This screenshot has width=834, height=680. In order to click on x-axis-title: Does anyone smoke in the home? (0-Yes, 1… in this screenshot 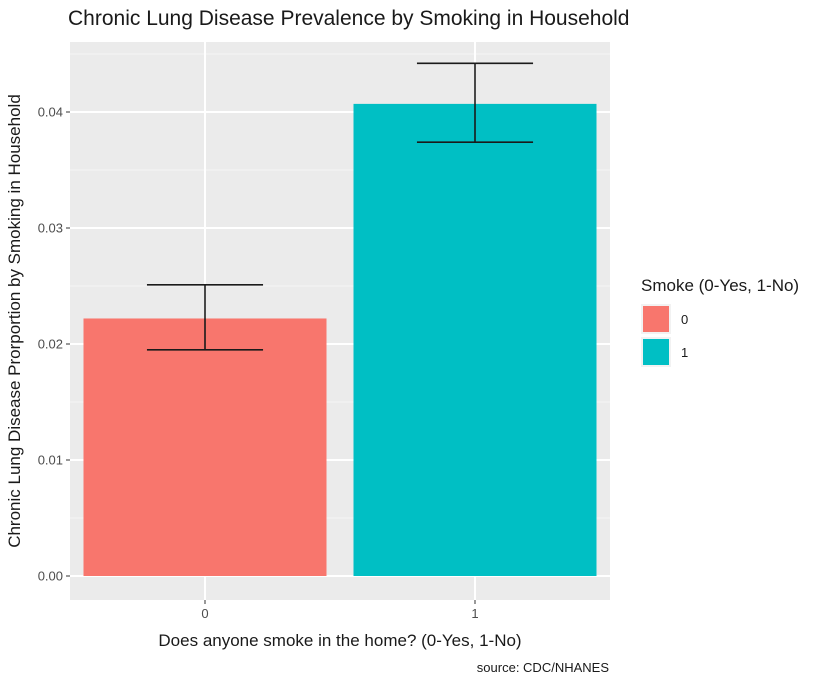, I will do `click(339, 640)`.